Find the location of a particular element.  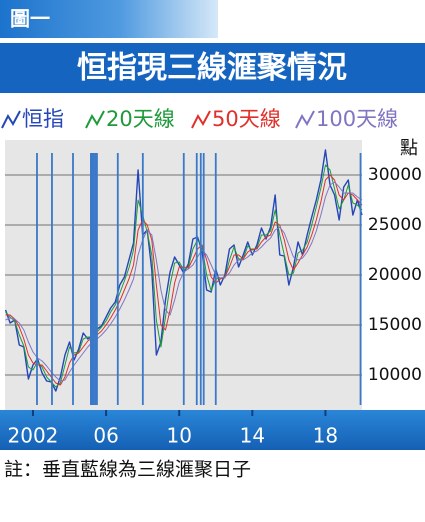

legend-label: 20天線 is located at coordinates (140, 119).